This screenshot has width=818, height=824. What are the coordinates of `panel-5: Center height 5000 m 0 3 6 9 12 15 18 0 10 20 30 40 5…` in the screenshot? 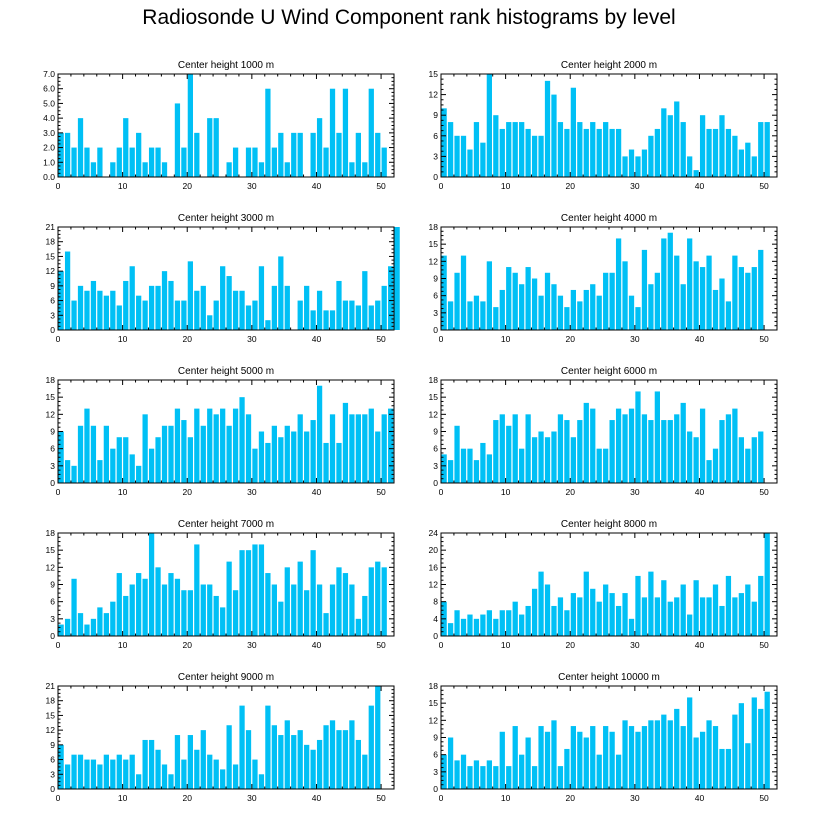 It's located at (220, 431).